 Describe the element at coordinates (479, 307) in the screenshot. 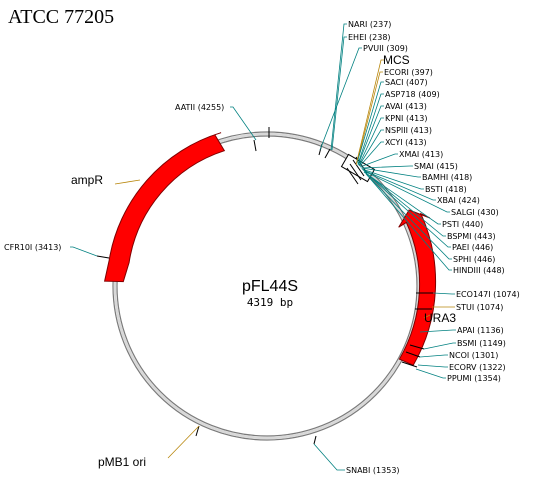

I see `site-label-stui: STUI (1074)` at that location.